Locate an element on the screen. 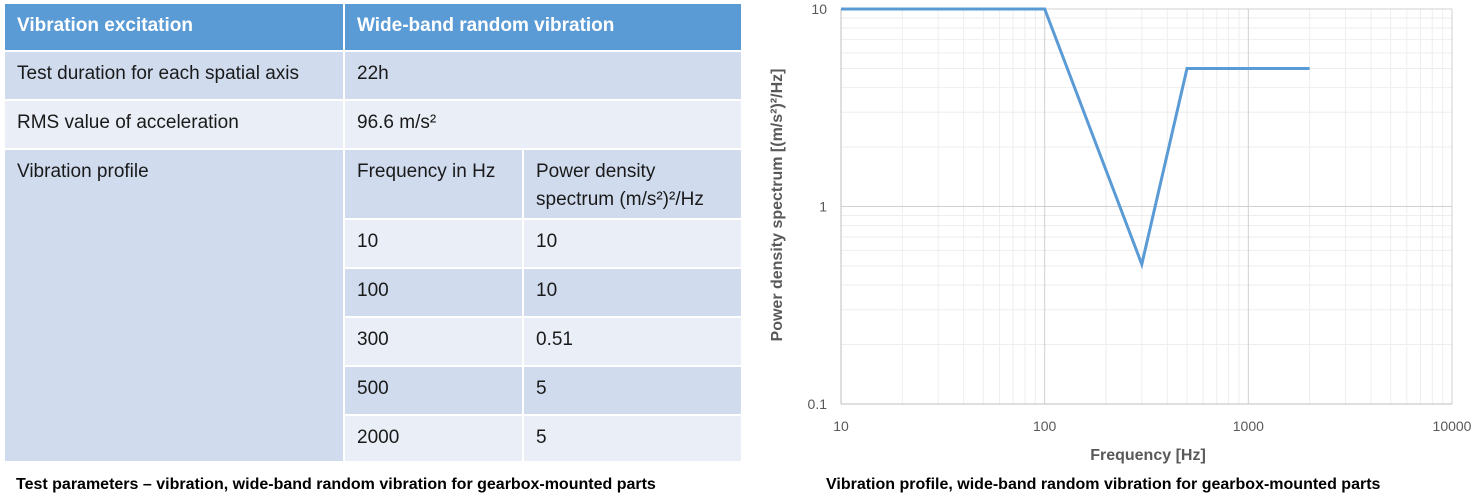 This screenshot has height=499, width=1483. x-tick-label: 1000 is located at coordinates (1248, 426).